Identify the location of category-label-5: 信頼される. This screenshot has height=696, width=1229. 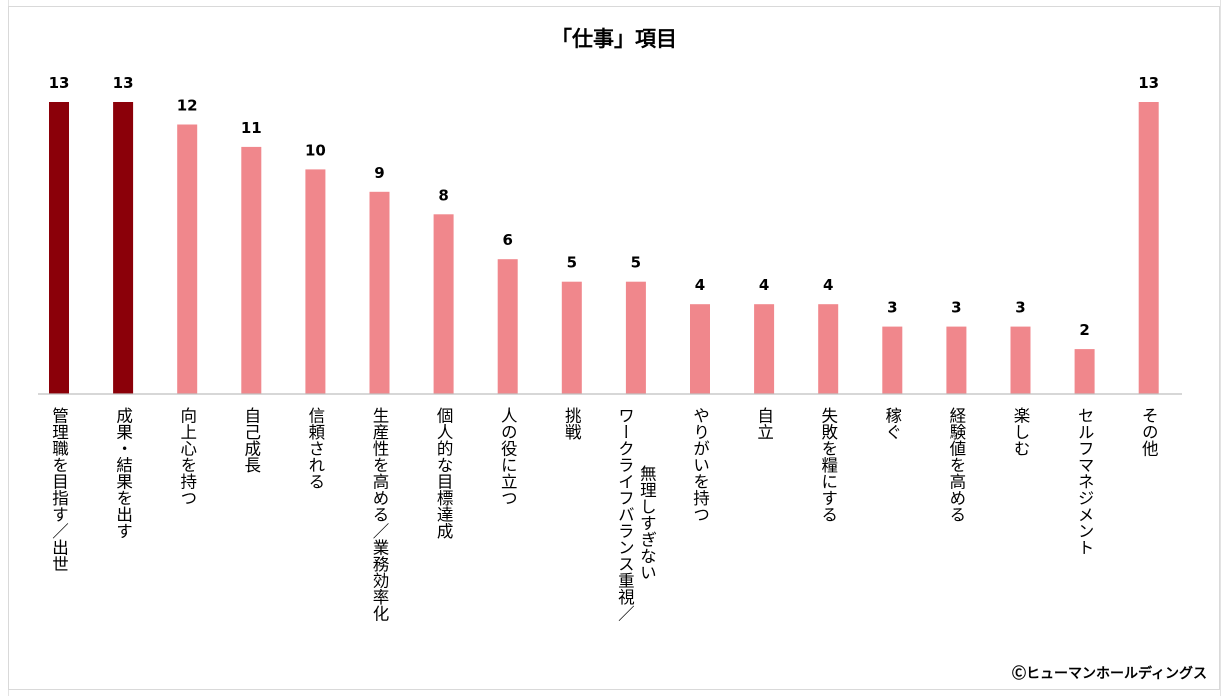
(315, 448).